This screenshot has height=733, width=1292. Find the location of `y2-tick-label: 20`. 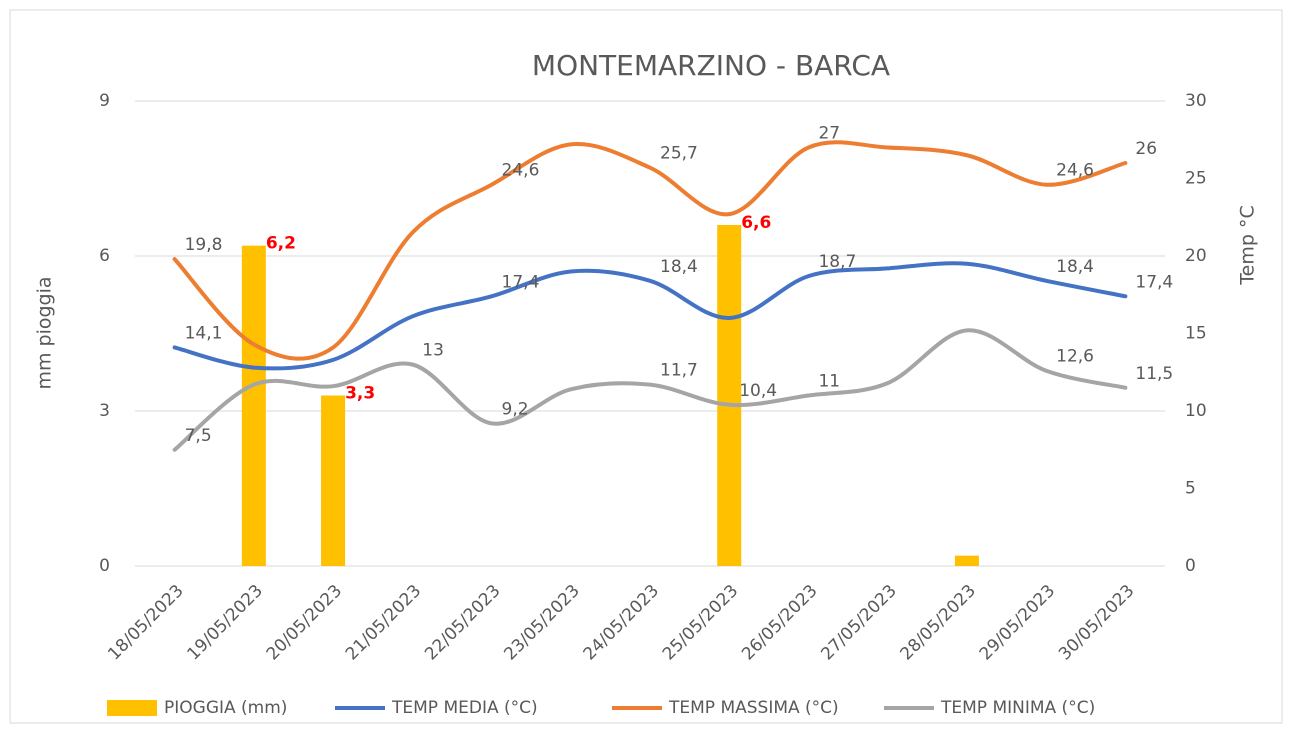

y2-tick-label: 20 is located at coordinates (1196, 256).